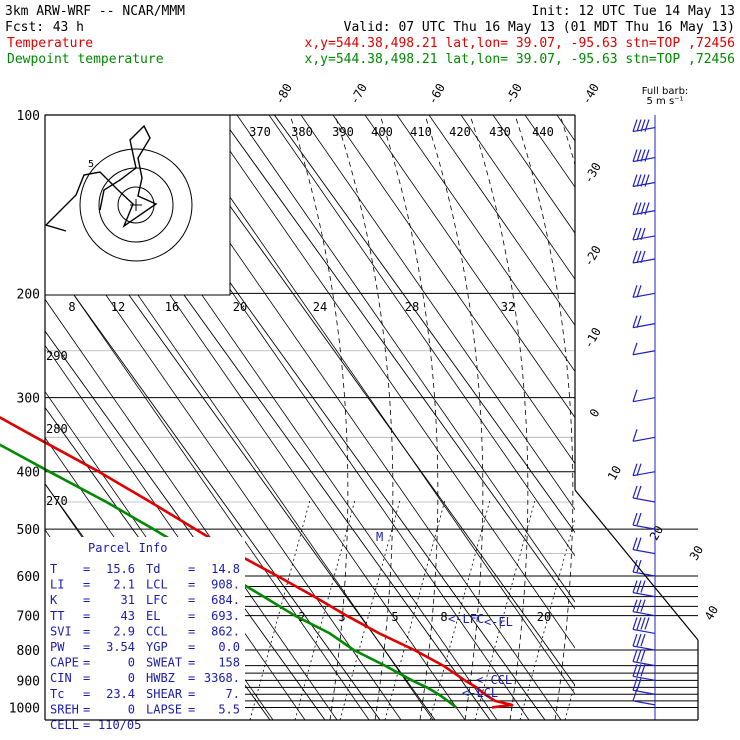 The width and height of the screenshot is (740, 740). What do you see at coordinates (28, 651) in the screenshot?
I see `pressure-label: 800` at bounding box center [28, 651].